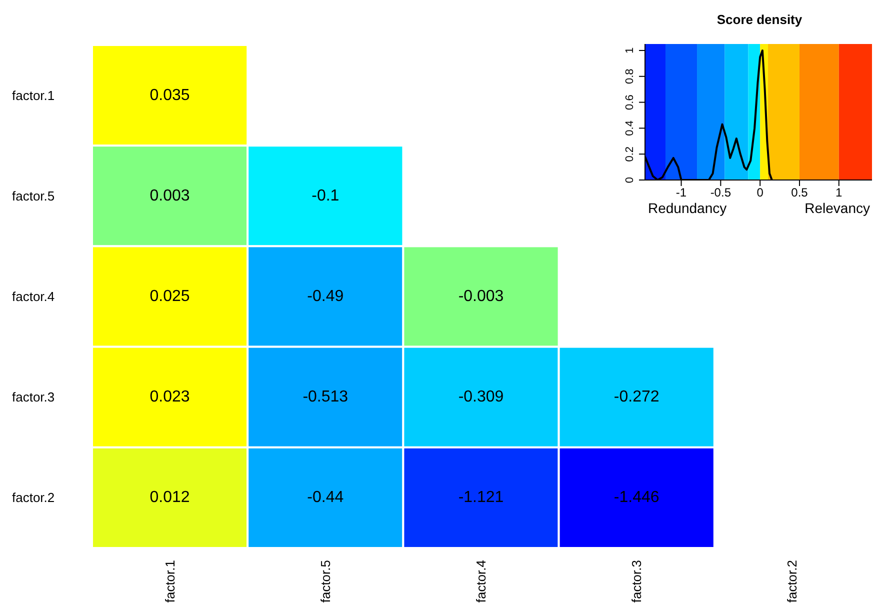  Describe the element at coordinates (33, 296) in the screenshot. I see `y-tick-label: factor.4` at that location.